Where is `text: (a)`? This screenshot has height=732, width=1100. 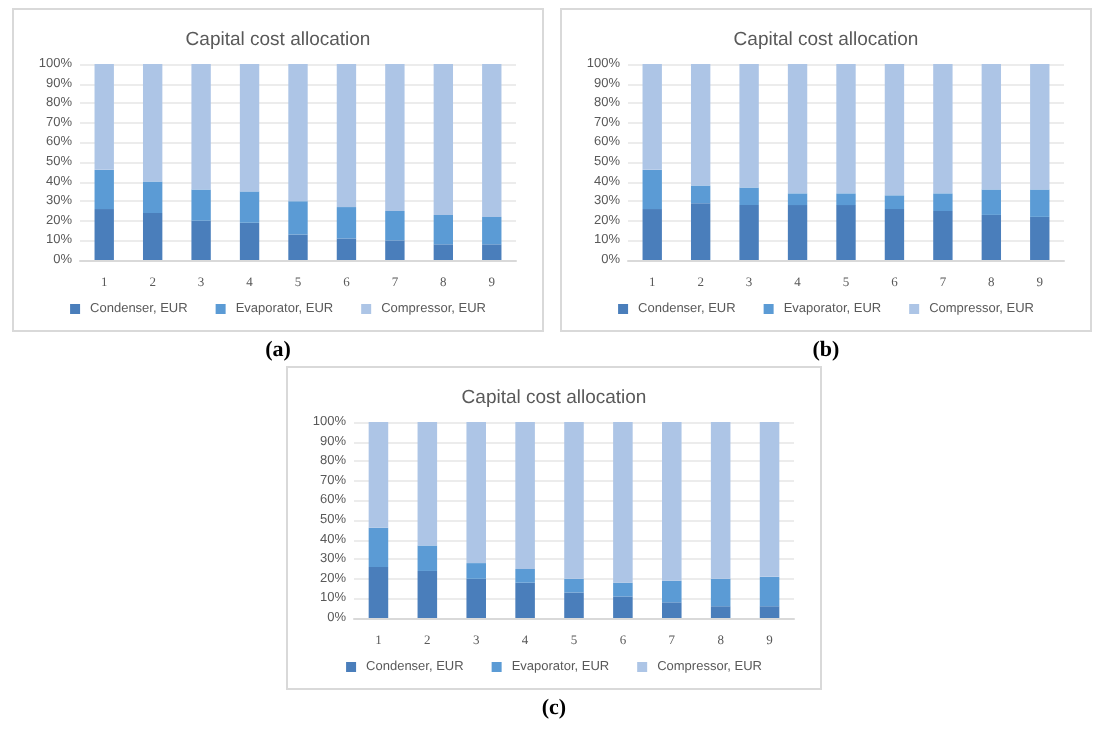
text: (a) is located at coordinates (278, 350).